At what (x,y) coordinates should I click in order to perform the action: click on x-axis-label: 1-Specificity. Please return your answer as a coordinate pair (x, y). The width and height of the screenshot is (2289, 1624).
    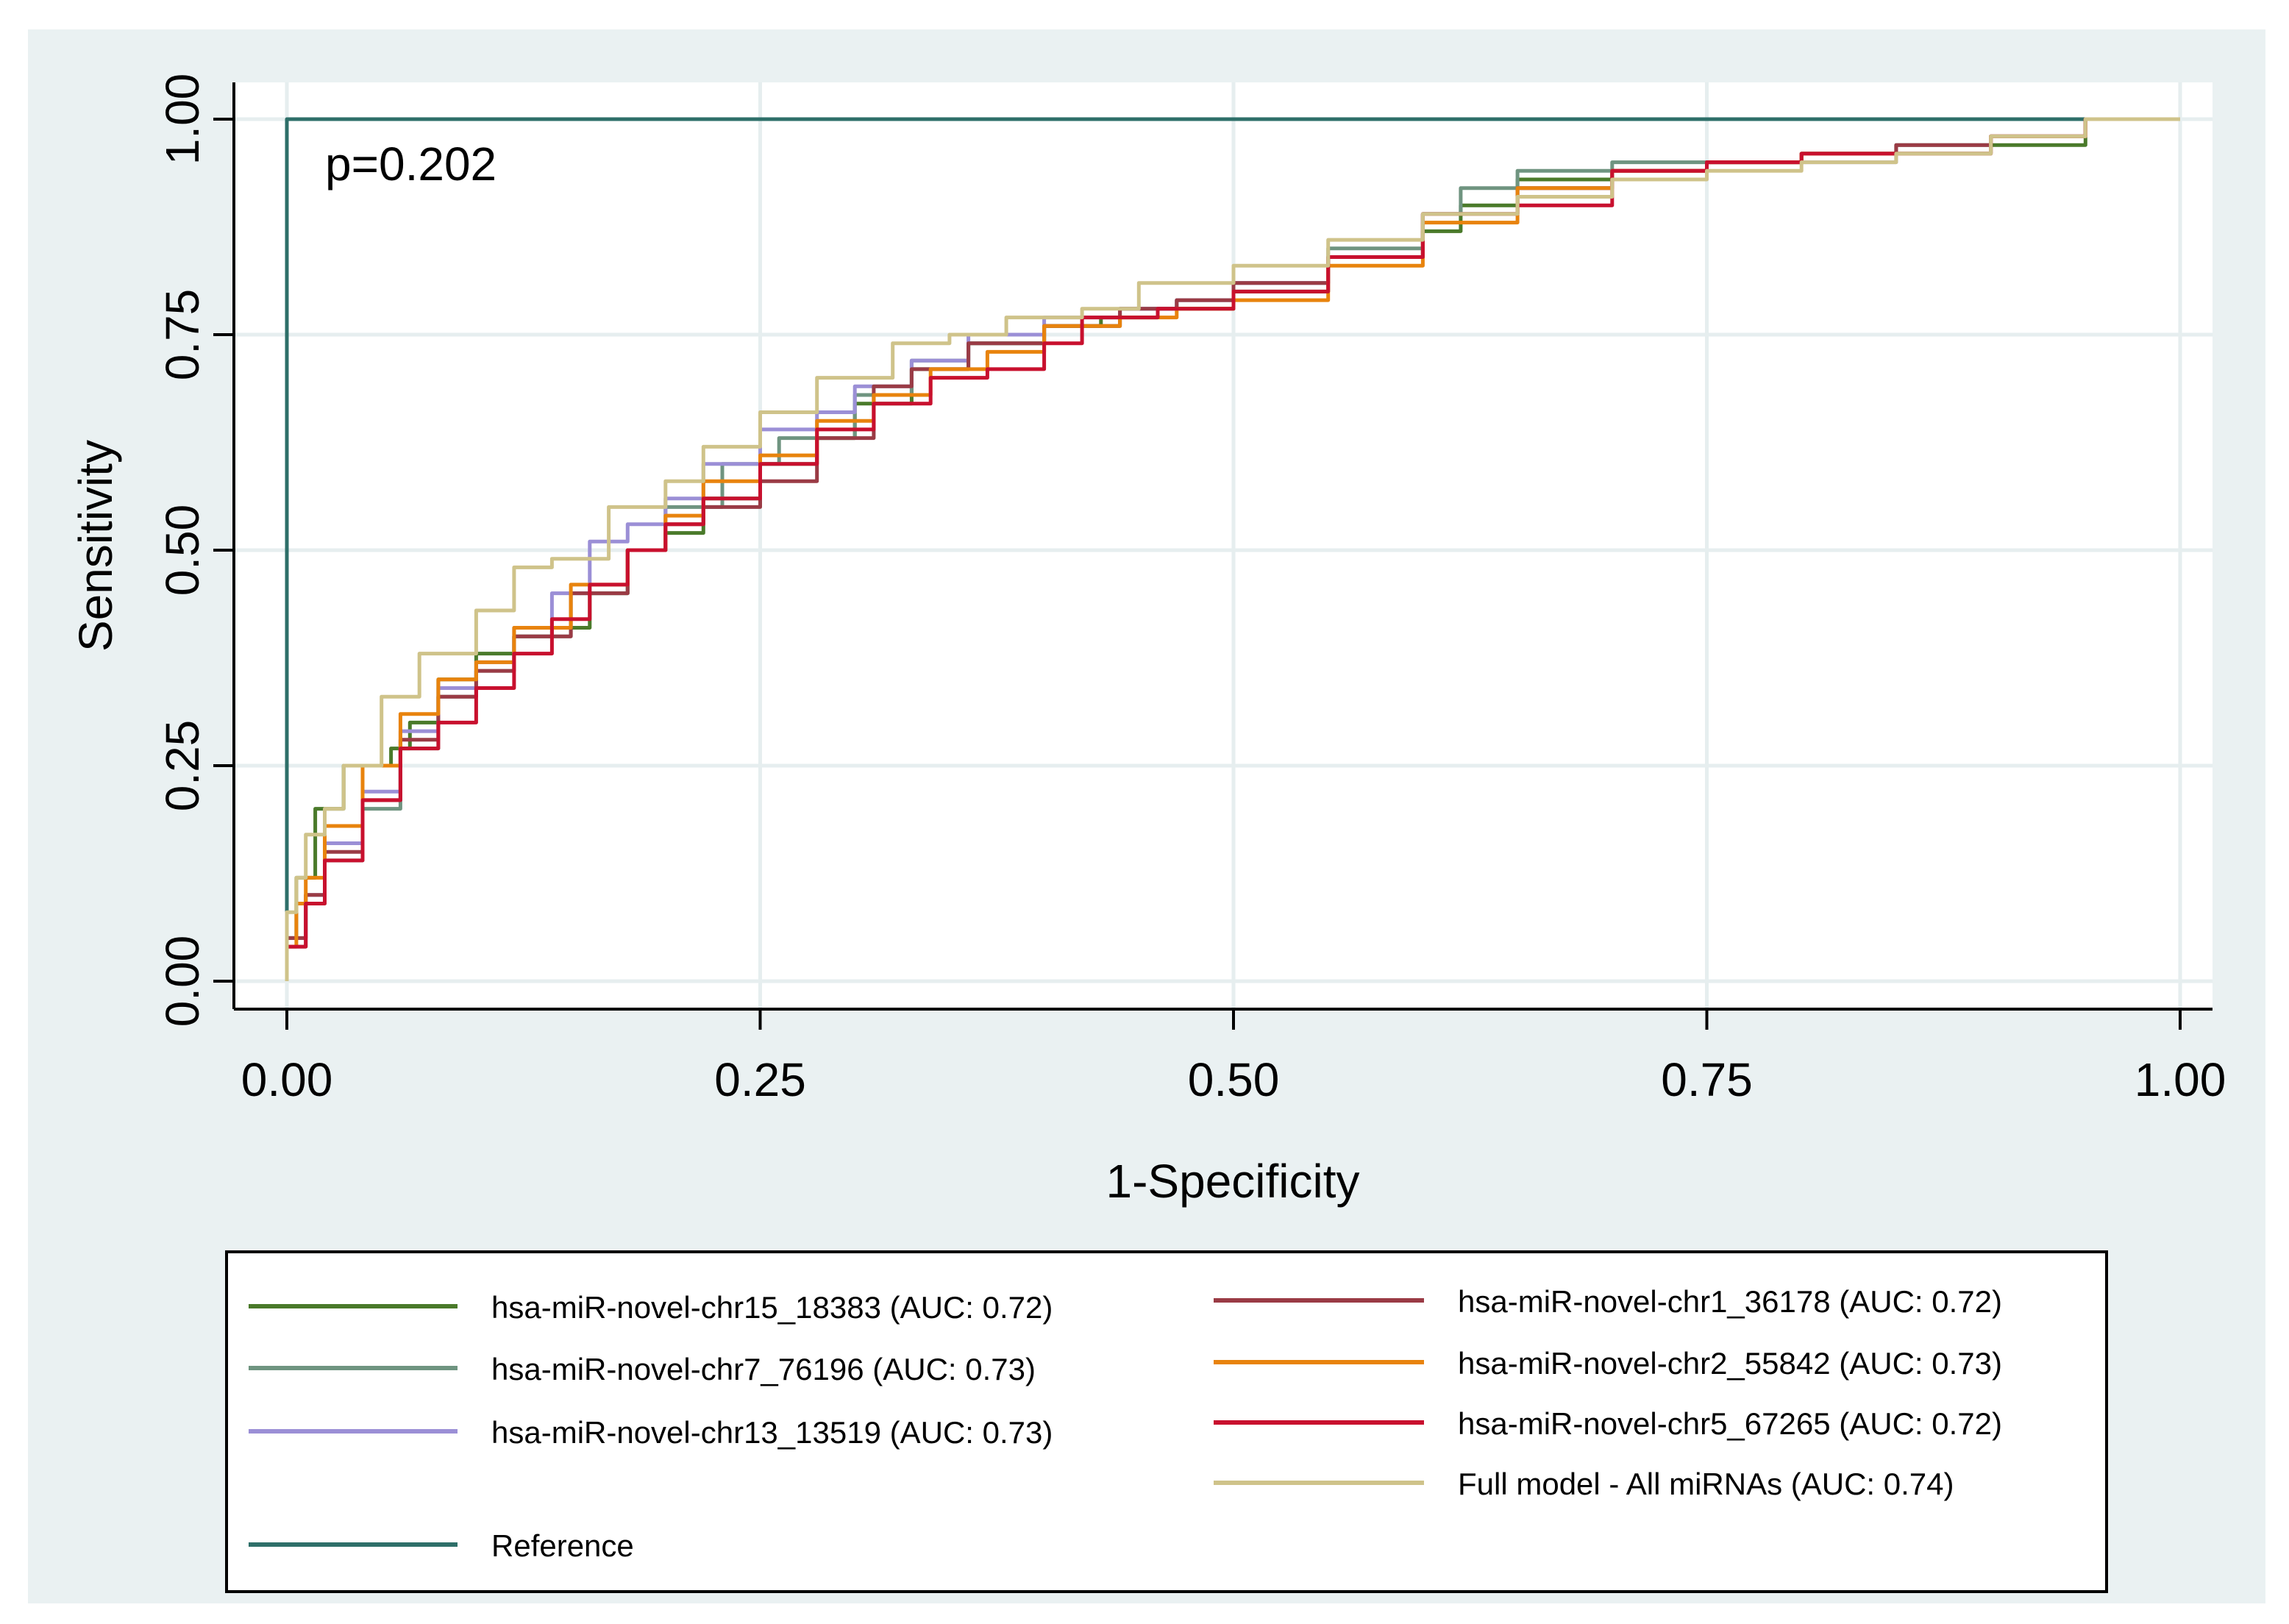
    Looking at the image, I should click on (1233, 1181).